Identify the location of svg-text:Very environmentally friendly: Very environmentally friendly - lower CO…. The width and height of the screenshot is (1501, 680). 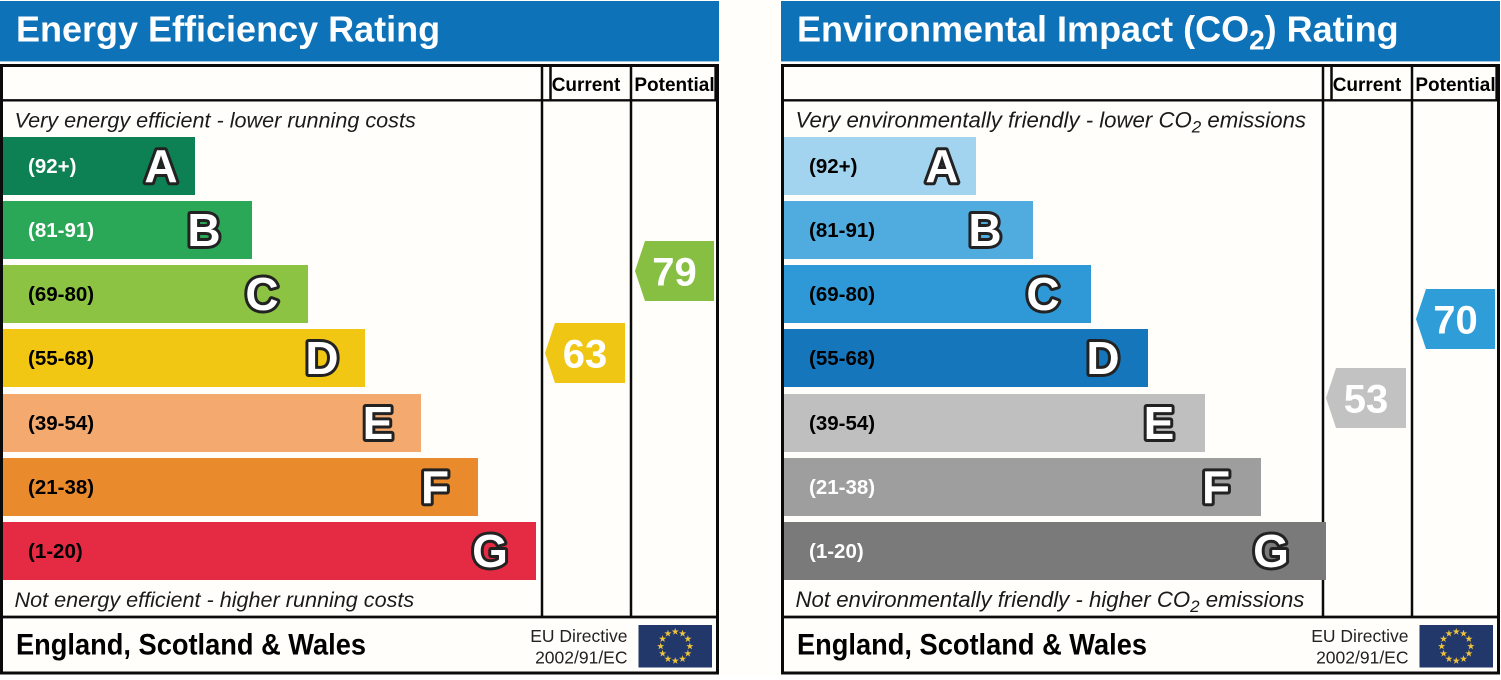
(1051, 122).